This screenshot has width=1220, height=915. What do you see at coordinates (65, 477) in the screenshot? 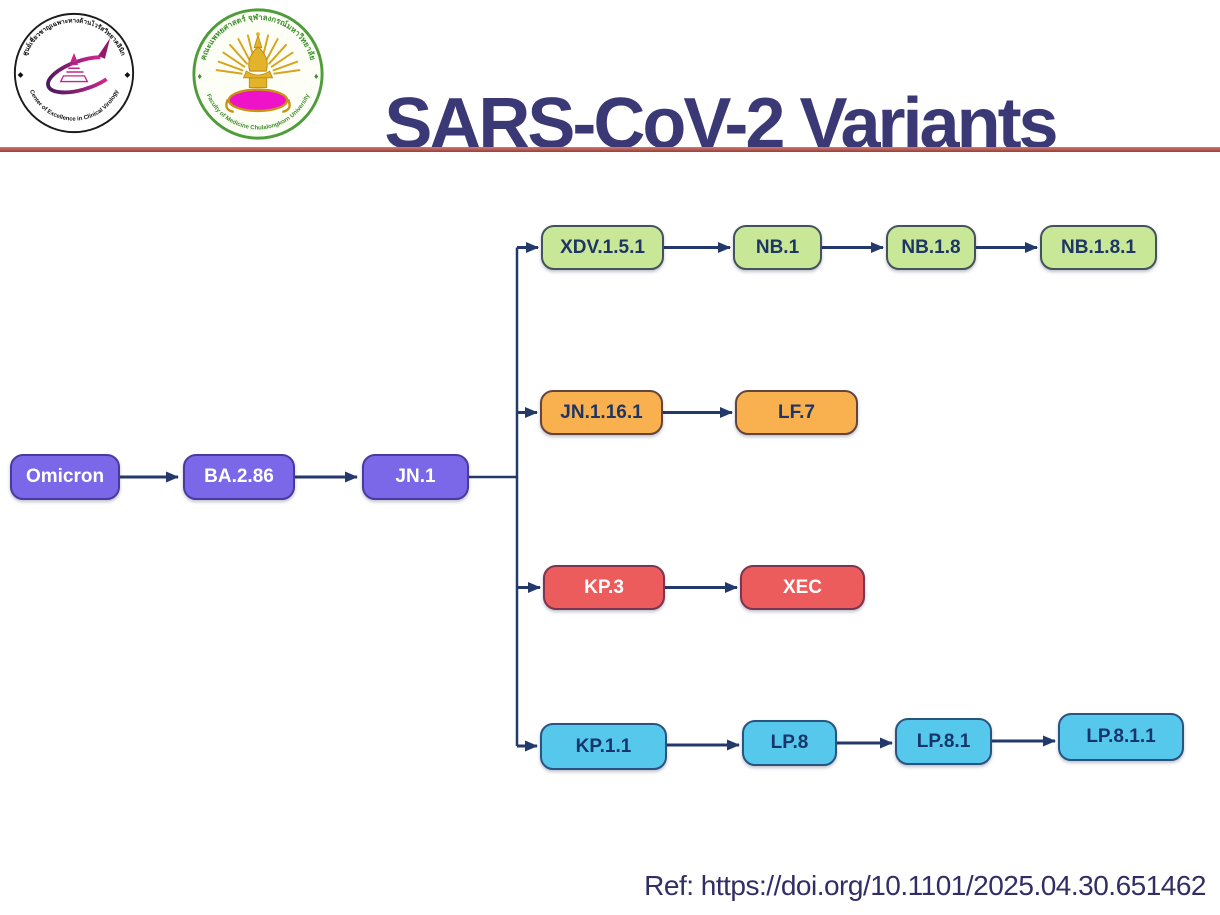
I see `node-omicron: Omicron` at bounding box center [65, 477].